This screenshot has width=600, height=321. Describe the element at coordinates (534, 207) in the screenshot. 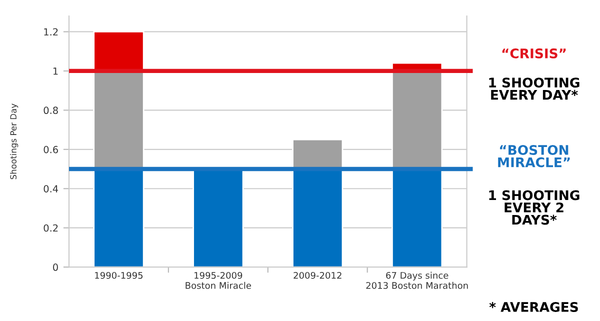

I see `text: 1 SHOOTING EVERY 2 DAYS*` at that location.